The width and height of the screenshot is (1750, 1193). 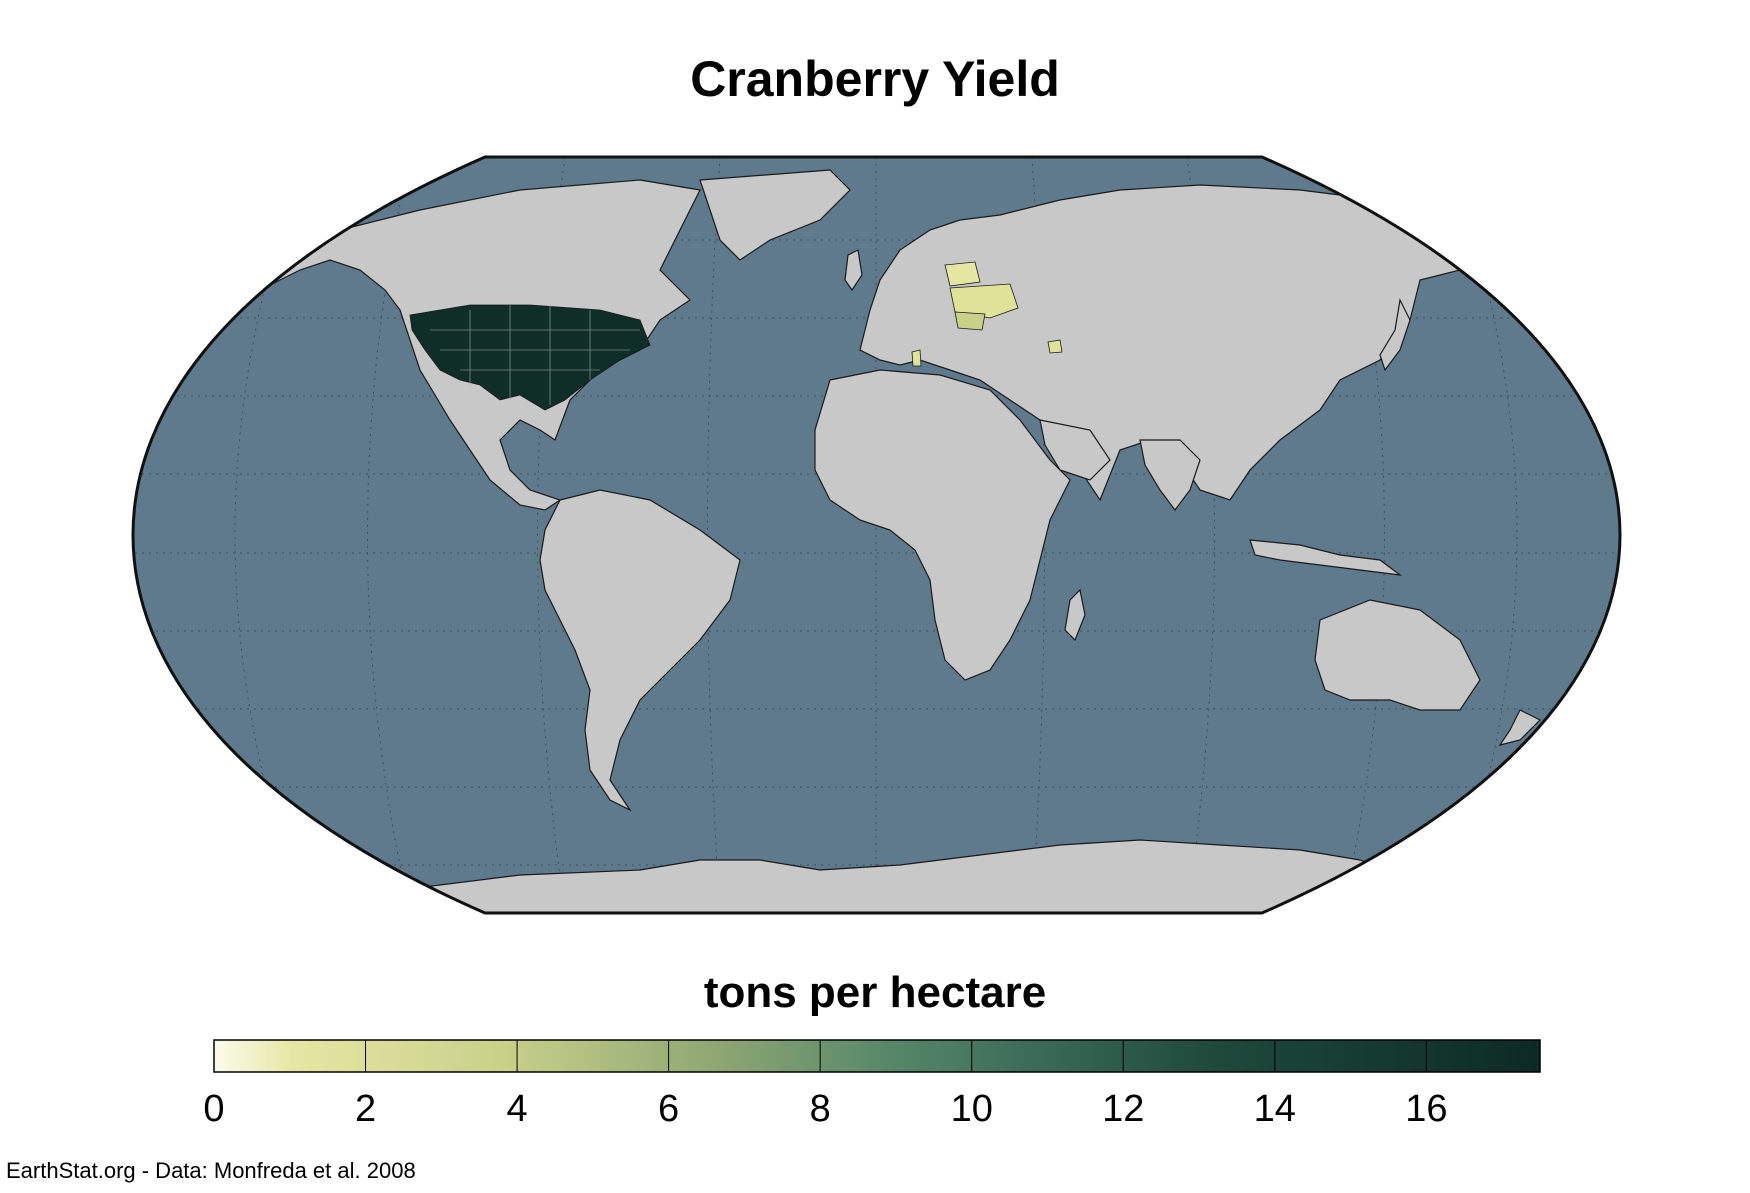 What do you see at coordinates (1426, 1109) in the screenshot?
I see `colorbar-tick-label: 16` at bounding box center [1426, 1109].